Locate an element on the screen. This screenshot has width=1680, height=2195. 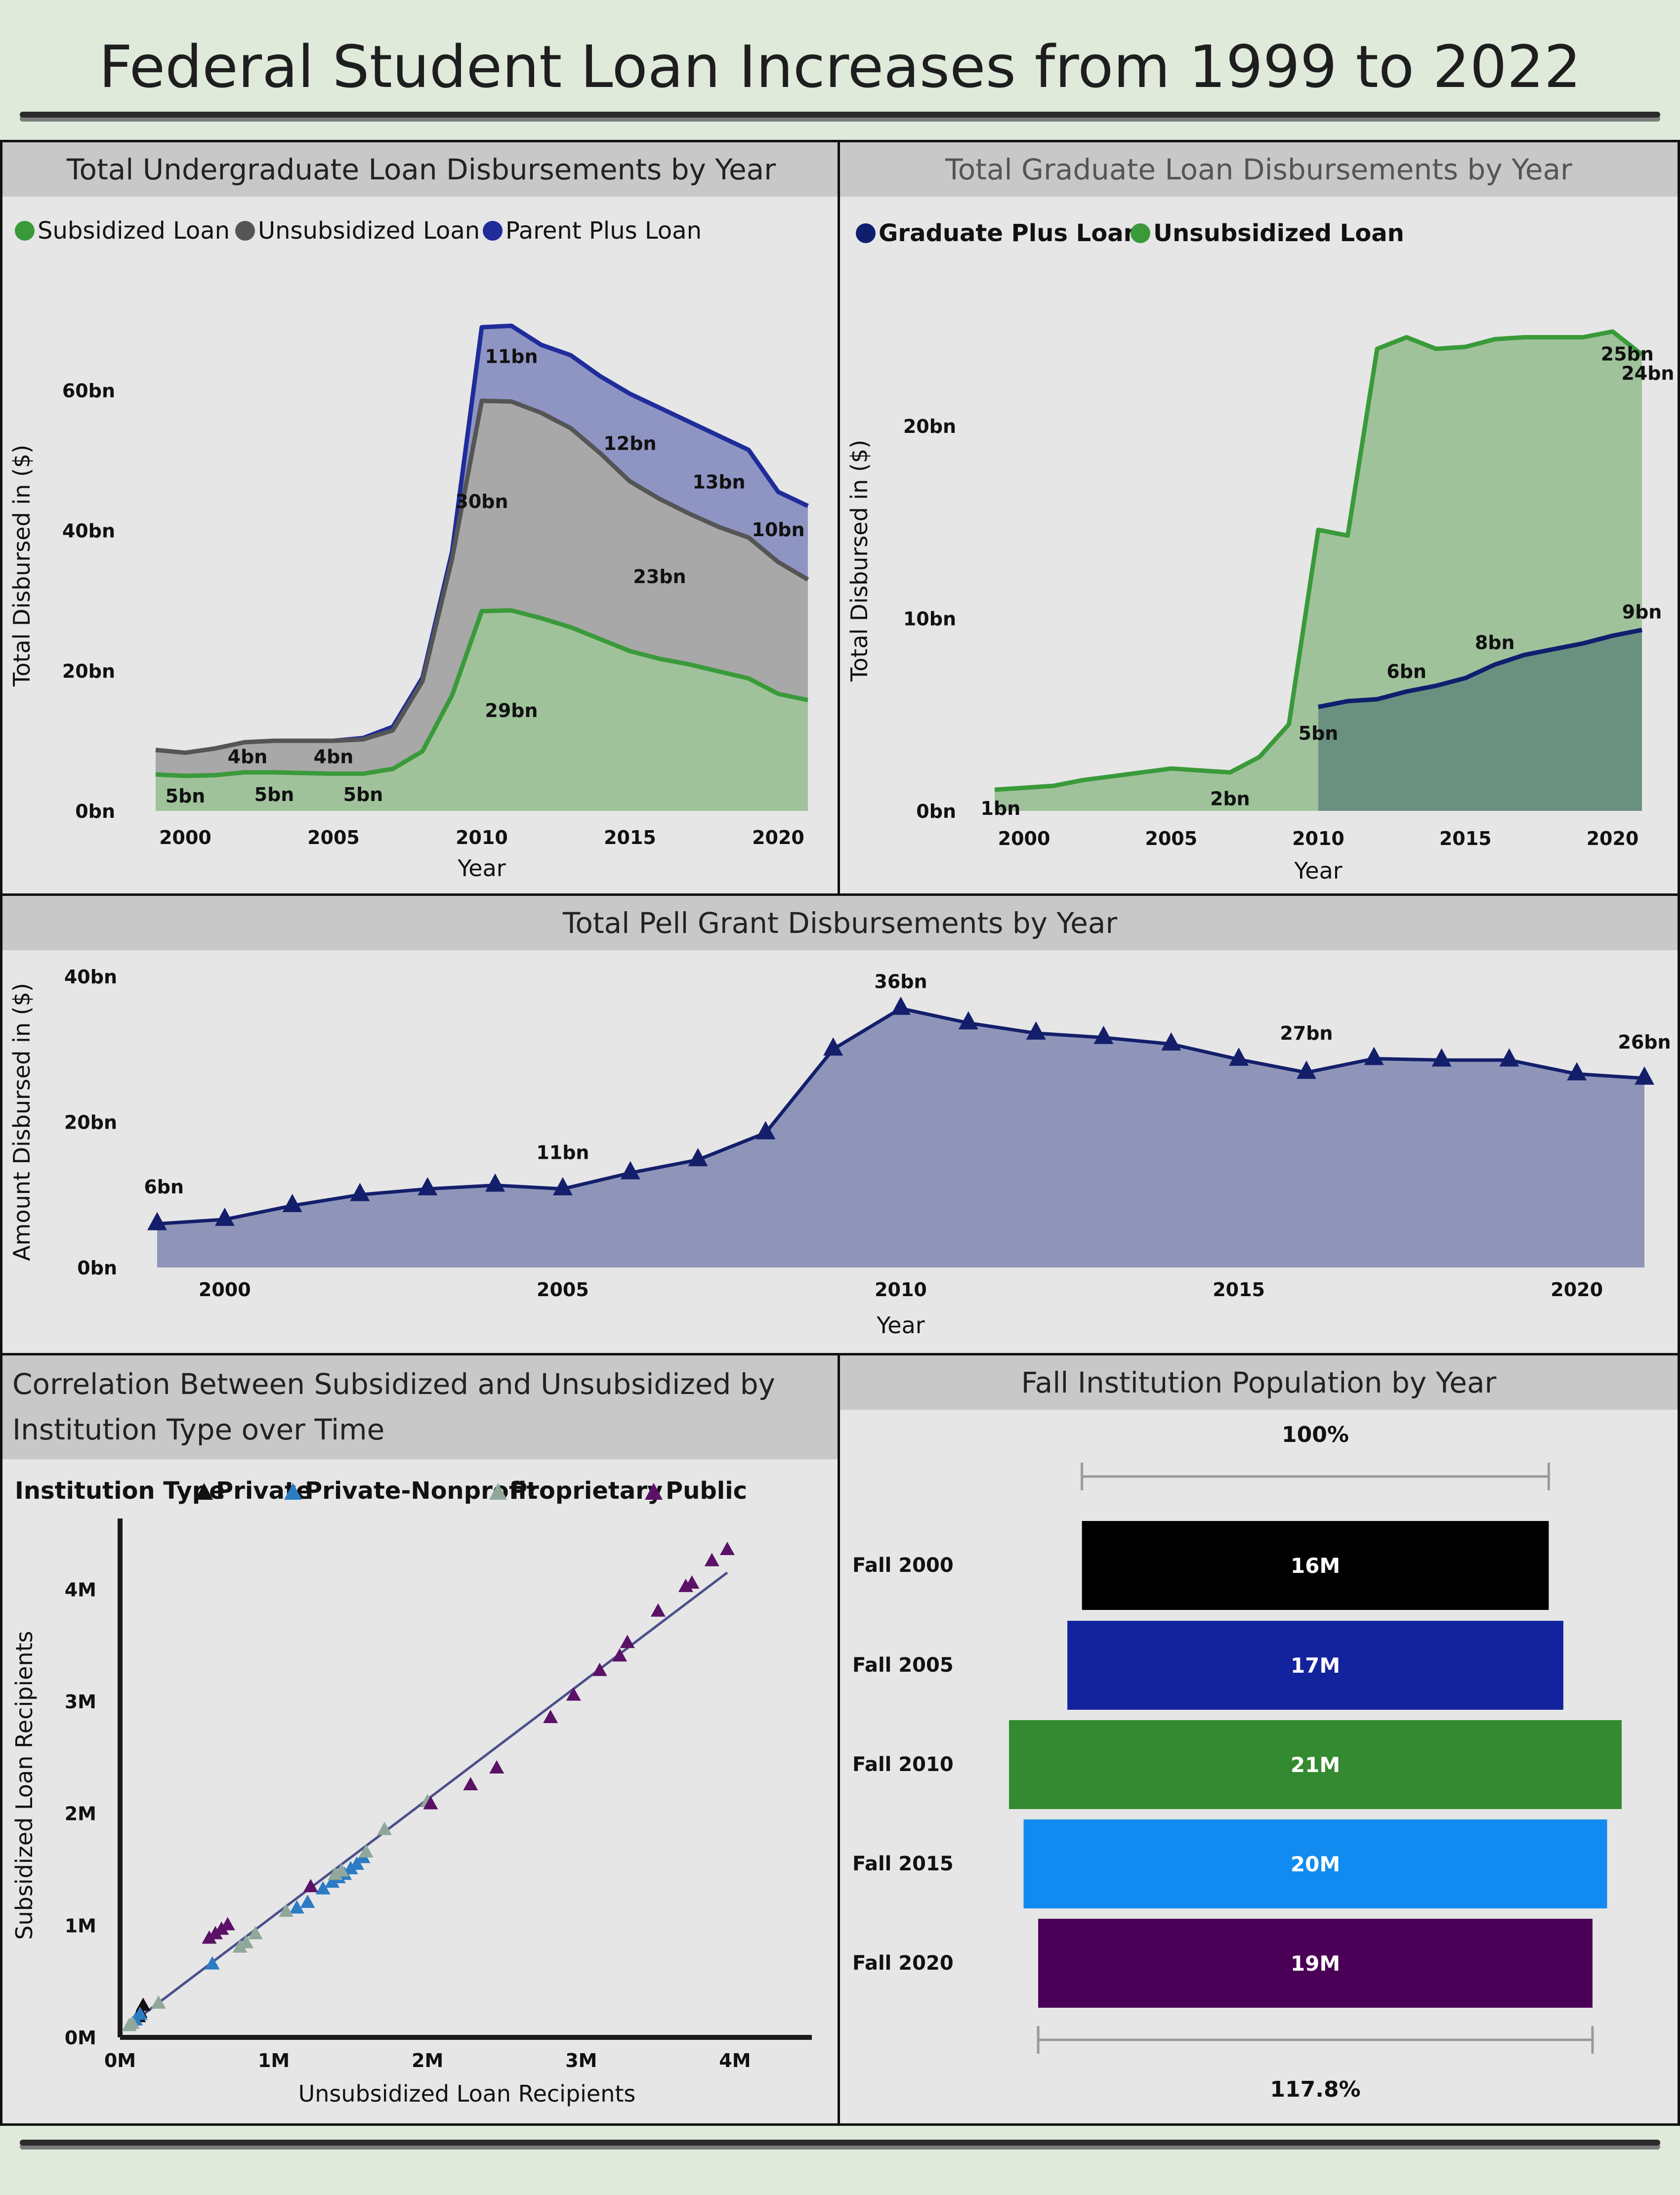
bar-value-label: 20M is located at coordinates (1315, 1864).